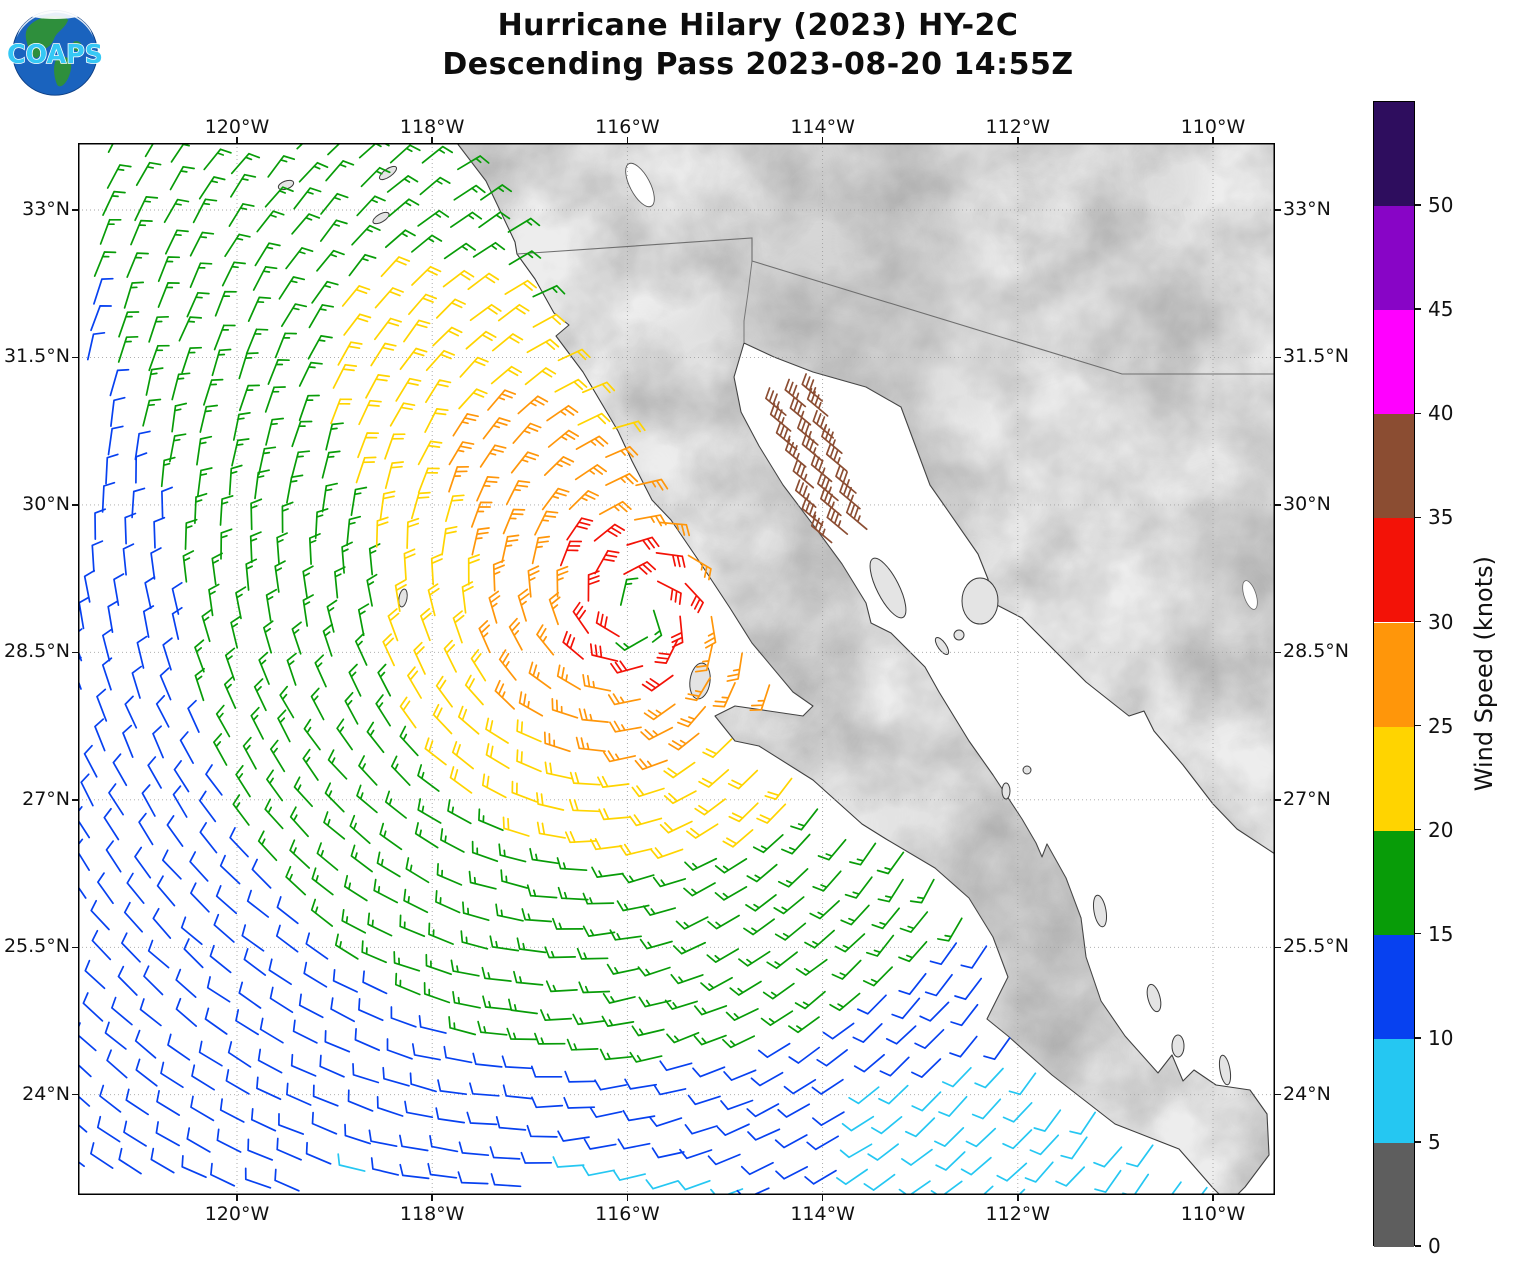  What do you see at coordinates (55, 54) in the screenshot?
I see `coaps-logo-text: COAPS` at bounding box center [55, 54].